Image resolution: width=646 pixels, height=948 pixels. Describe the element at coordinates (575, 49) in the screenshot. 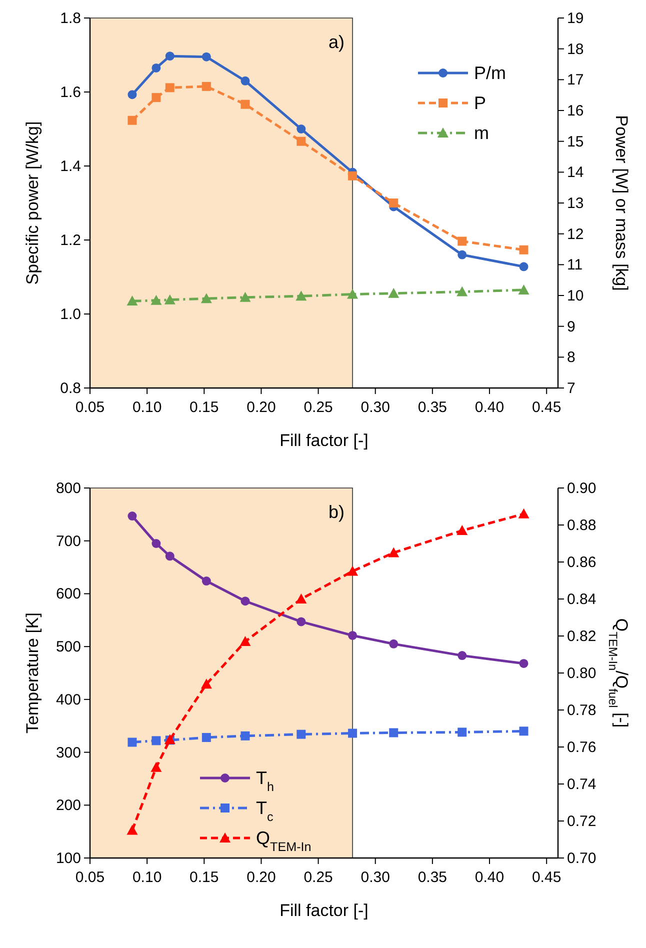

I see `y2-tick-label: 18` at that location.